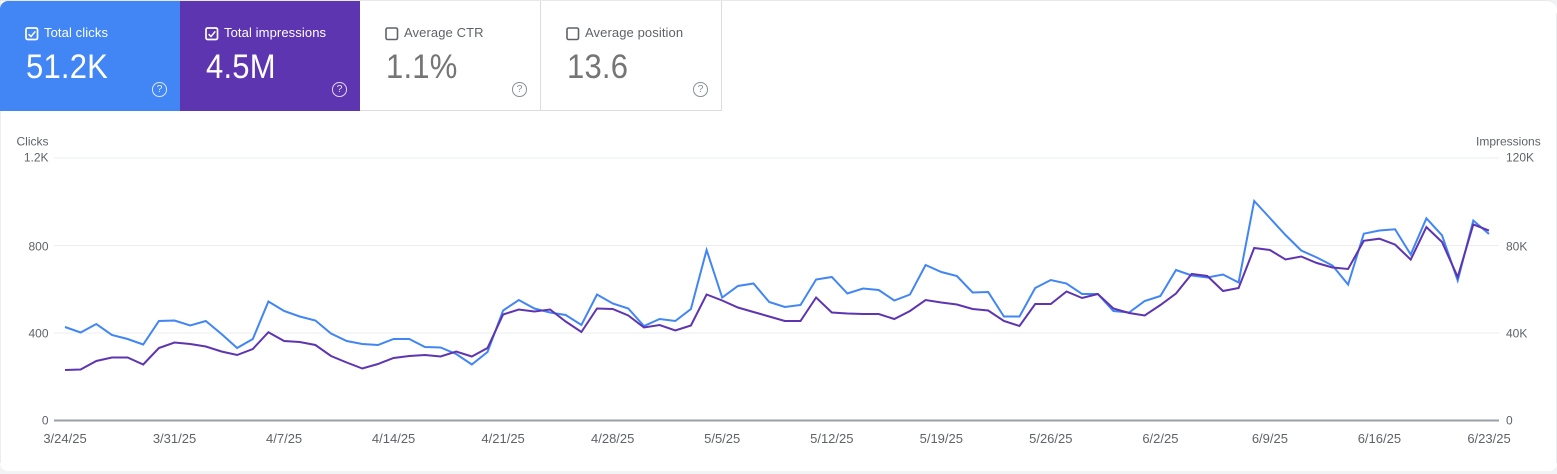  Describe the element at coordinates (38, 247) in the screenshot. I see `svg-text: 800` at that location.